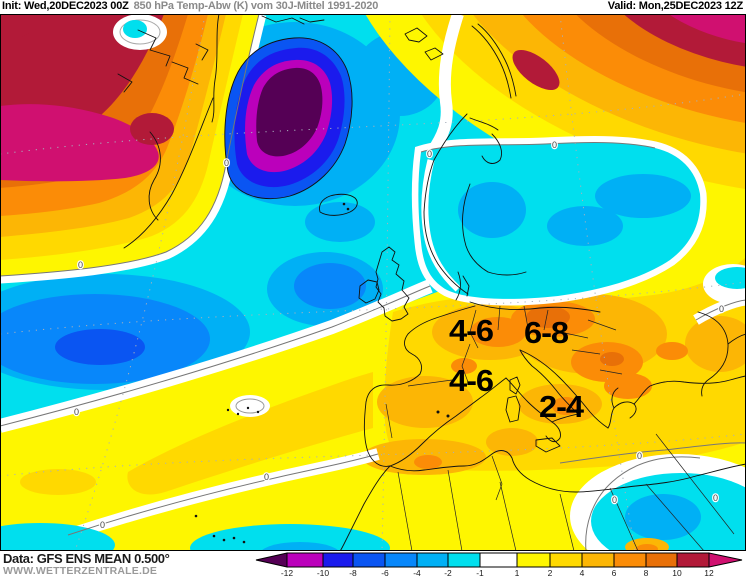  What do you see at coordinates (536, 70) in the screenshot?
I see `dark-red-streak` at bounding box center [536, 70].